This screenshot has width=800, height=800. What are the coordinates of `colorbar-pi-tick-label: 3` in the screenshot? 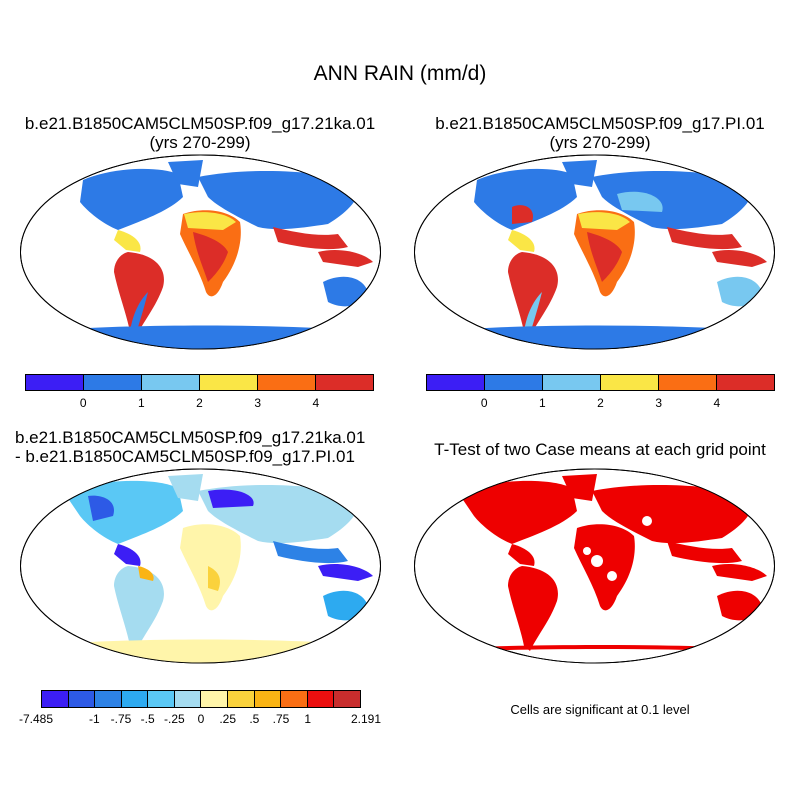 It's located at (658, 403).